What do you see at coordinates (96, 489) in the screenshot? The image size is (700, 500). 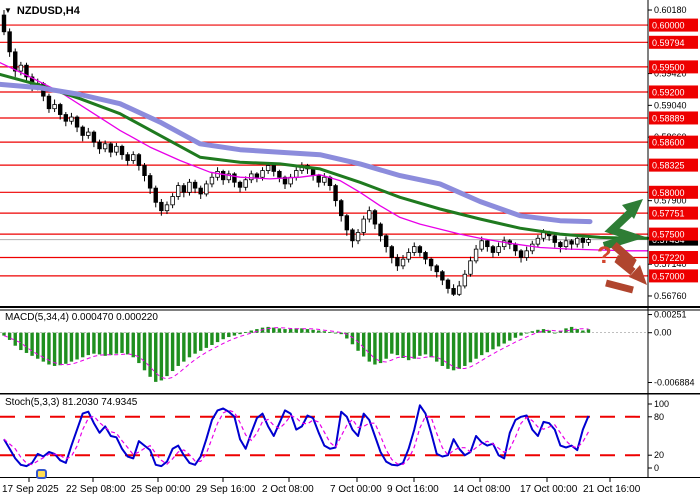 I see `time-tick-label: 22 Sep 08:00` at bounding box center [96, 489].